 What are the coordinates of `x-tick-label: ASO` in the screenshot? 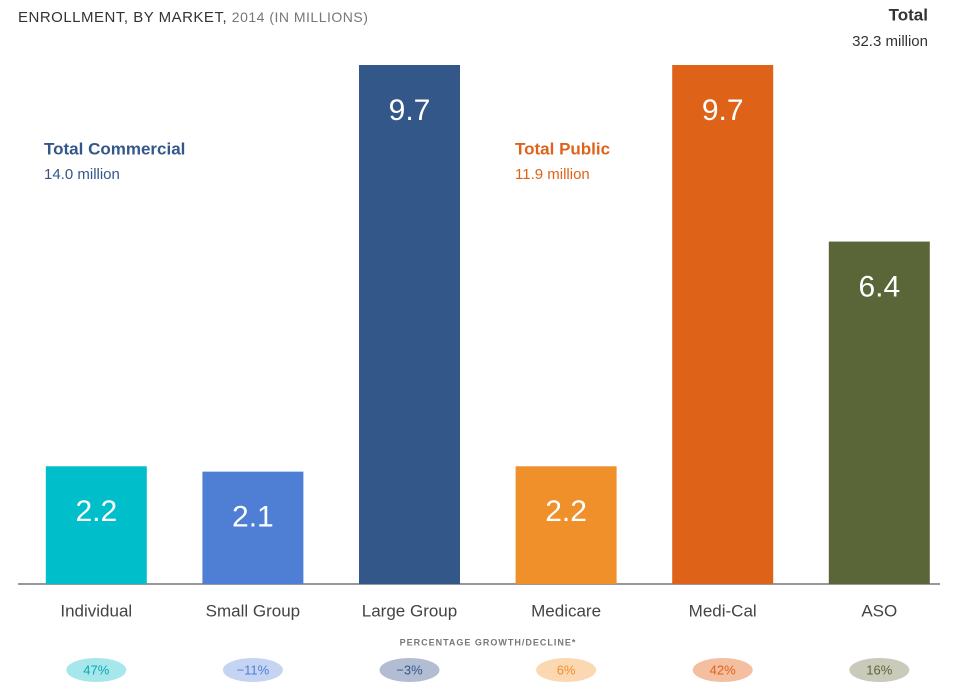 It's located at (879, 610).